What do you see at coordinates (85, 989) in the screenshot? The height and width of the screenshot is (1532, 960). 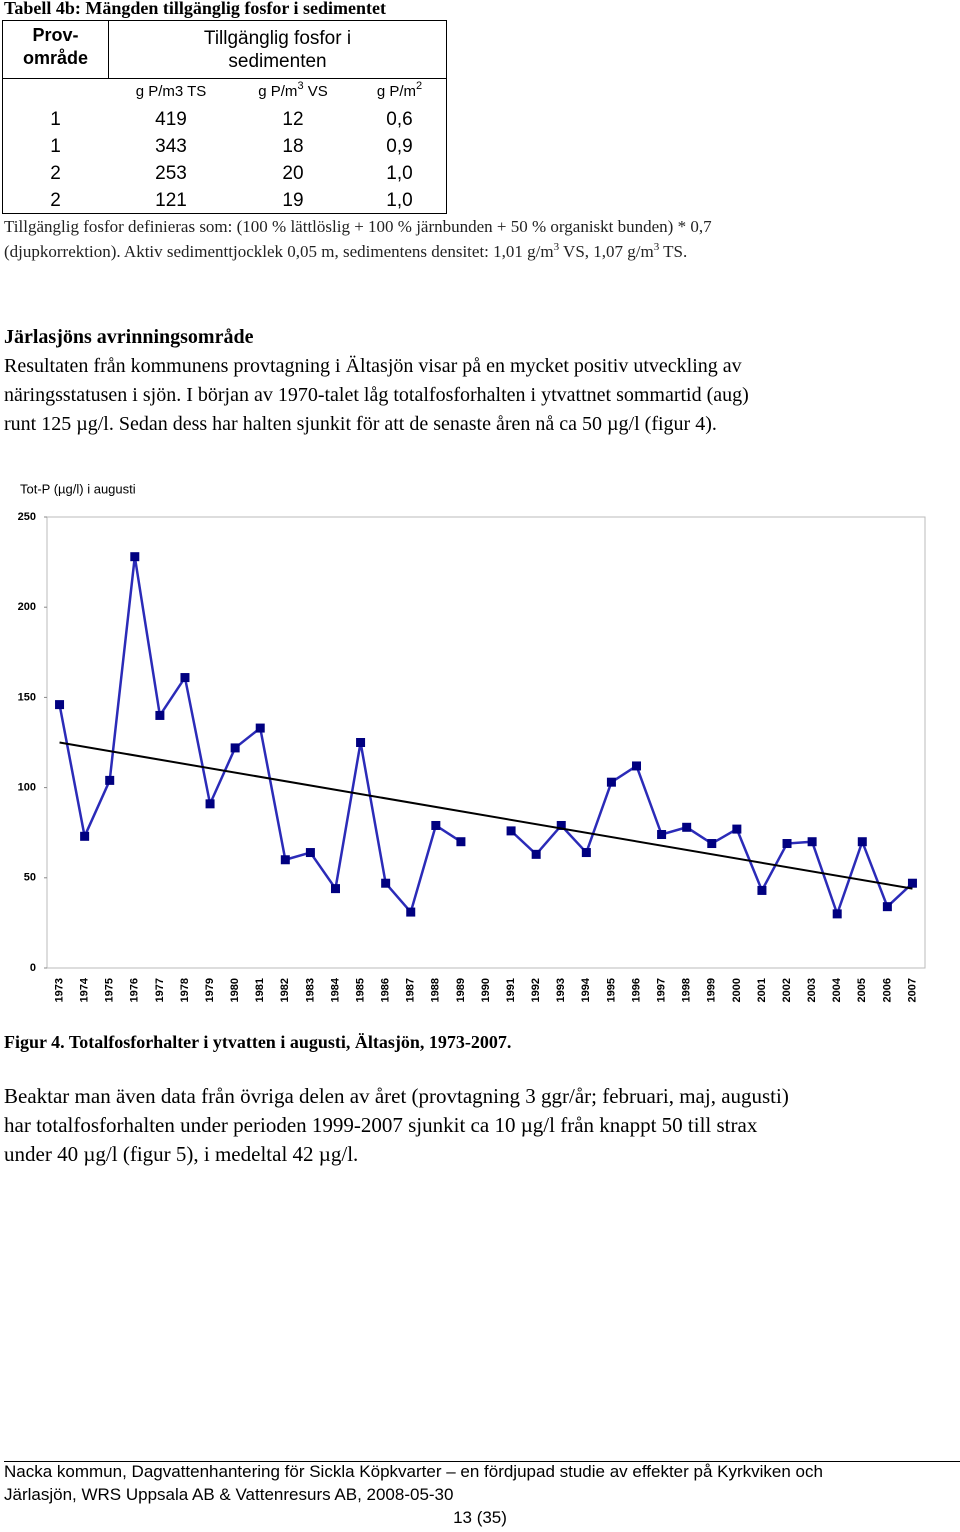 I see `x-tick-label: 1974` at bounding box center [85, 989].